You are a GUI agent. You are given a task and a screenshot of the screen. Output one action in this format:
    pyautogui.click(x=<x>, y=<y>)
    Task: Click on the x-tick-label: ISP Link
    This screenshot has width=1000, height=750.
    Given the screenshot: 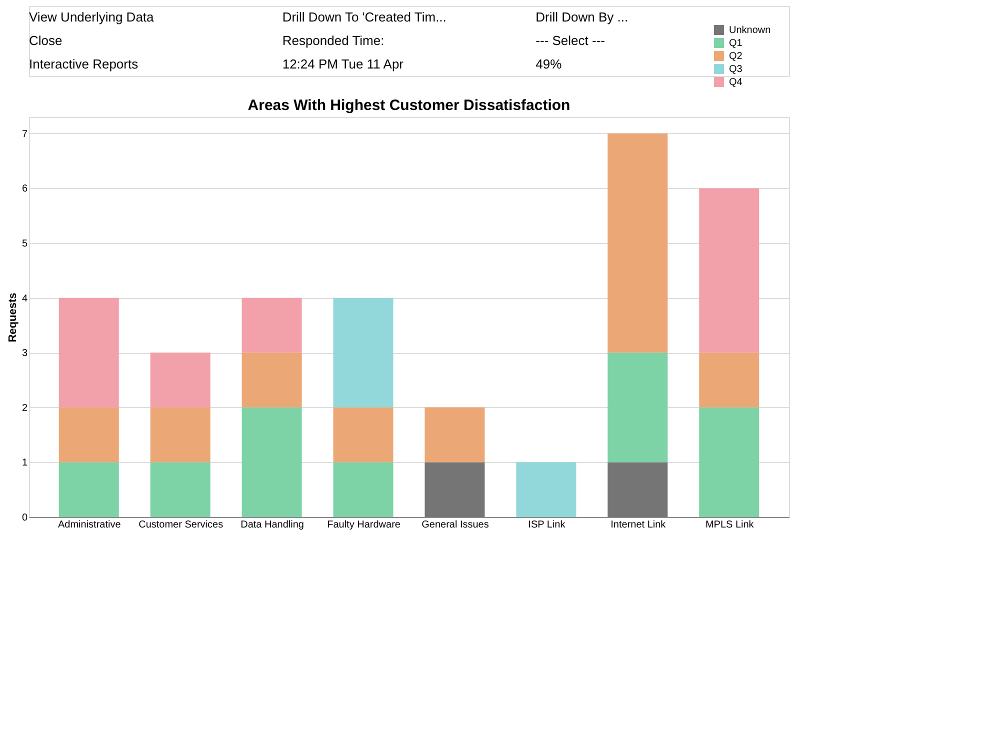 What is the action you would take?
    pyautogui.click(x=547, y=525)
    